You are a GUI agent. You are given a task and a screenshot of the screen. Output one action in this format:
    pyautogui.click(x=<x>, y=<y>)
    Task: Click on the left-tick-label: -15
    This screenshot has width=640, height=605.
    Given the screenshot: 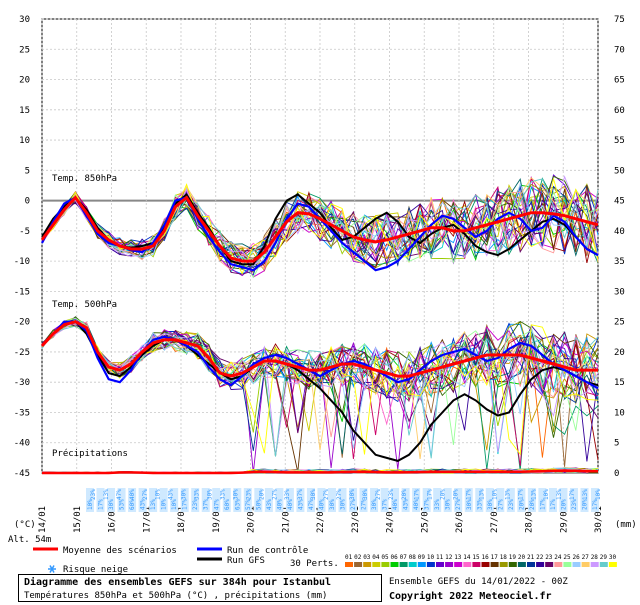 What is the action you would take?
    pyautogui.click(x=22, y=292)
    